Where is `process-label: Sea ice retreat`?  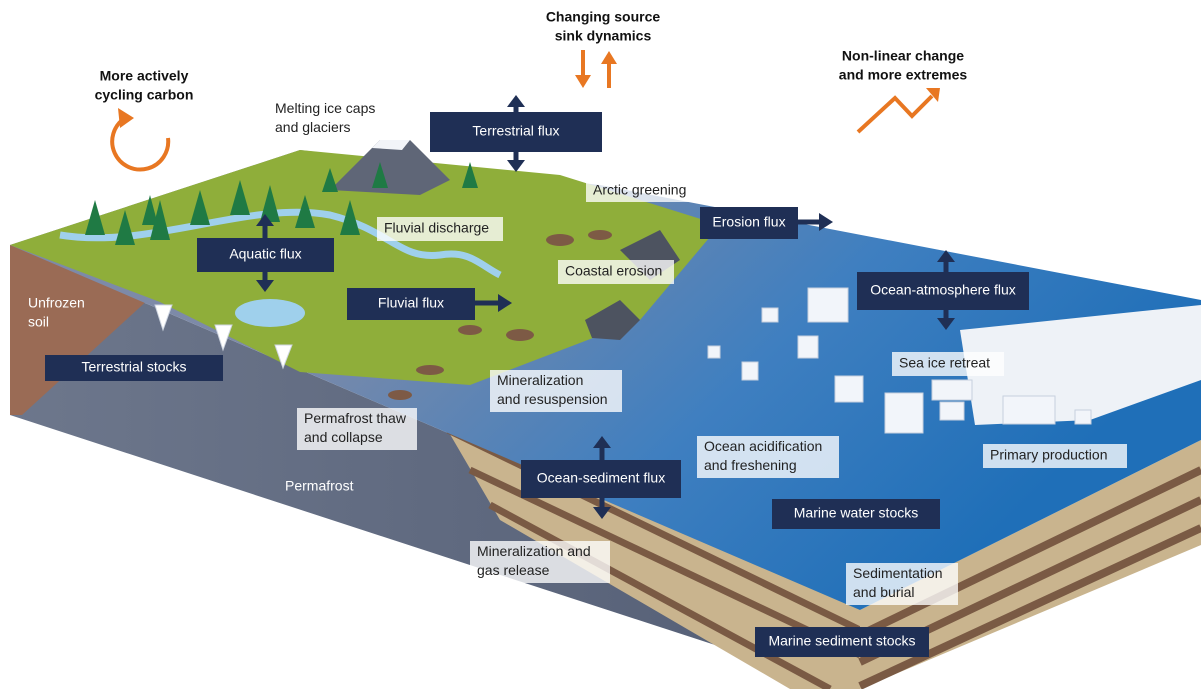
process-label: Sea ice retreat is located at coordinates (944, 363).